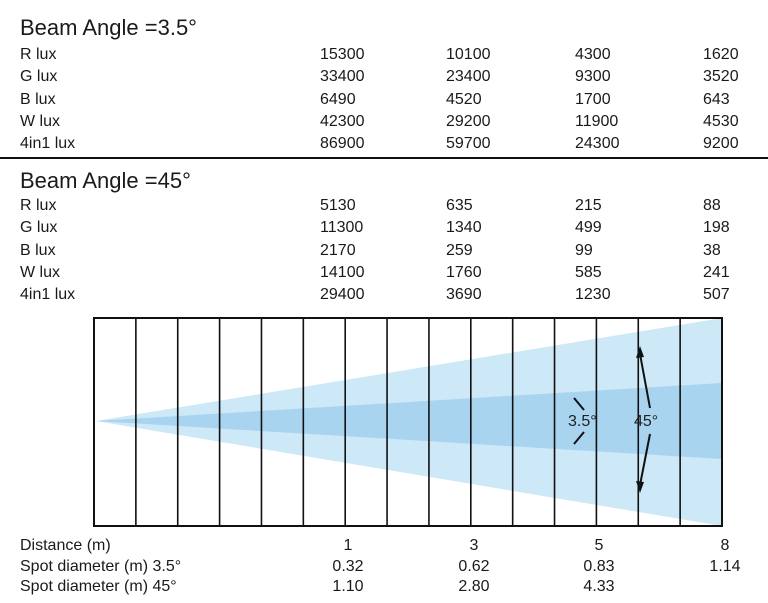  Describe the element at coordinates (599, 545) in the screenshot. I see `distance-value: 5` at that location.